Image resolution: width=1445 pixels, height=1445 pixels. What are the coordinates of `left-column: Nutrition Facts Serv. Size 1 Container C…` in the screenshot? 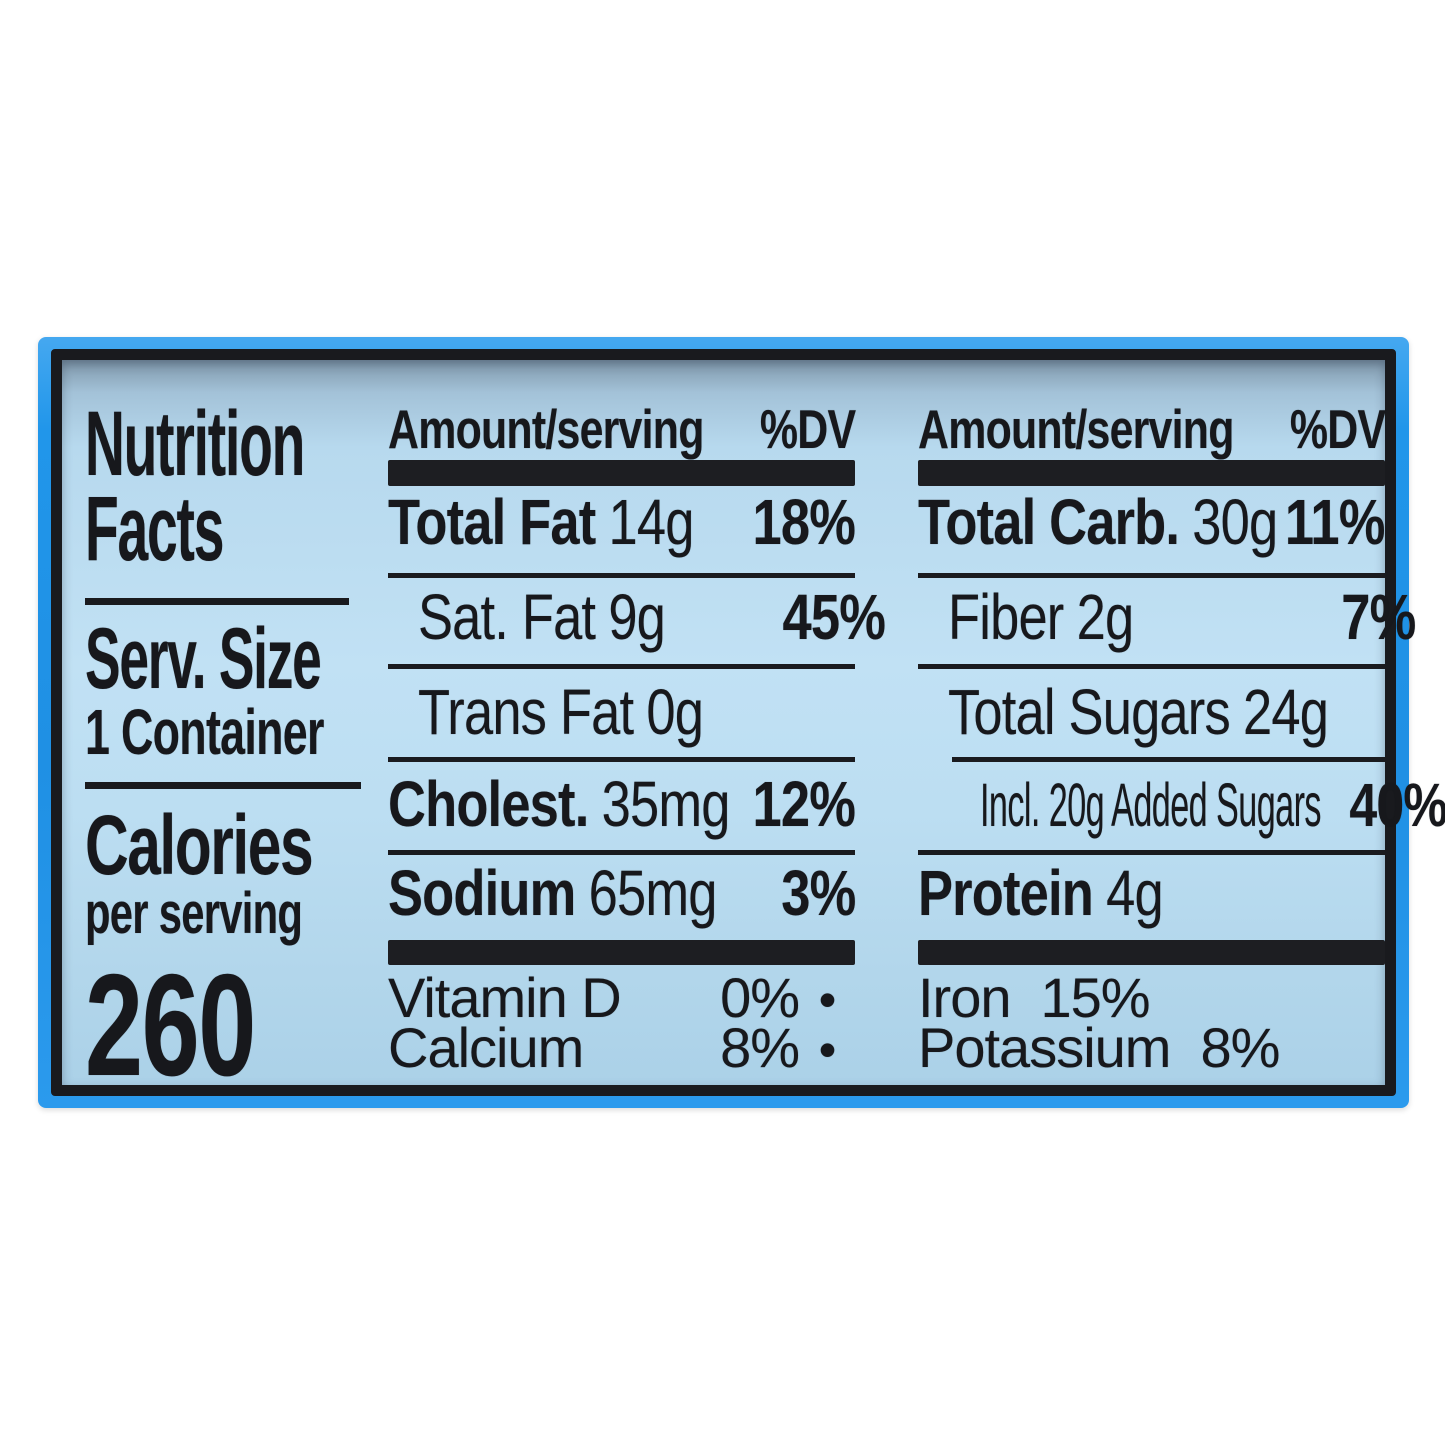 It's located at (235, 722).